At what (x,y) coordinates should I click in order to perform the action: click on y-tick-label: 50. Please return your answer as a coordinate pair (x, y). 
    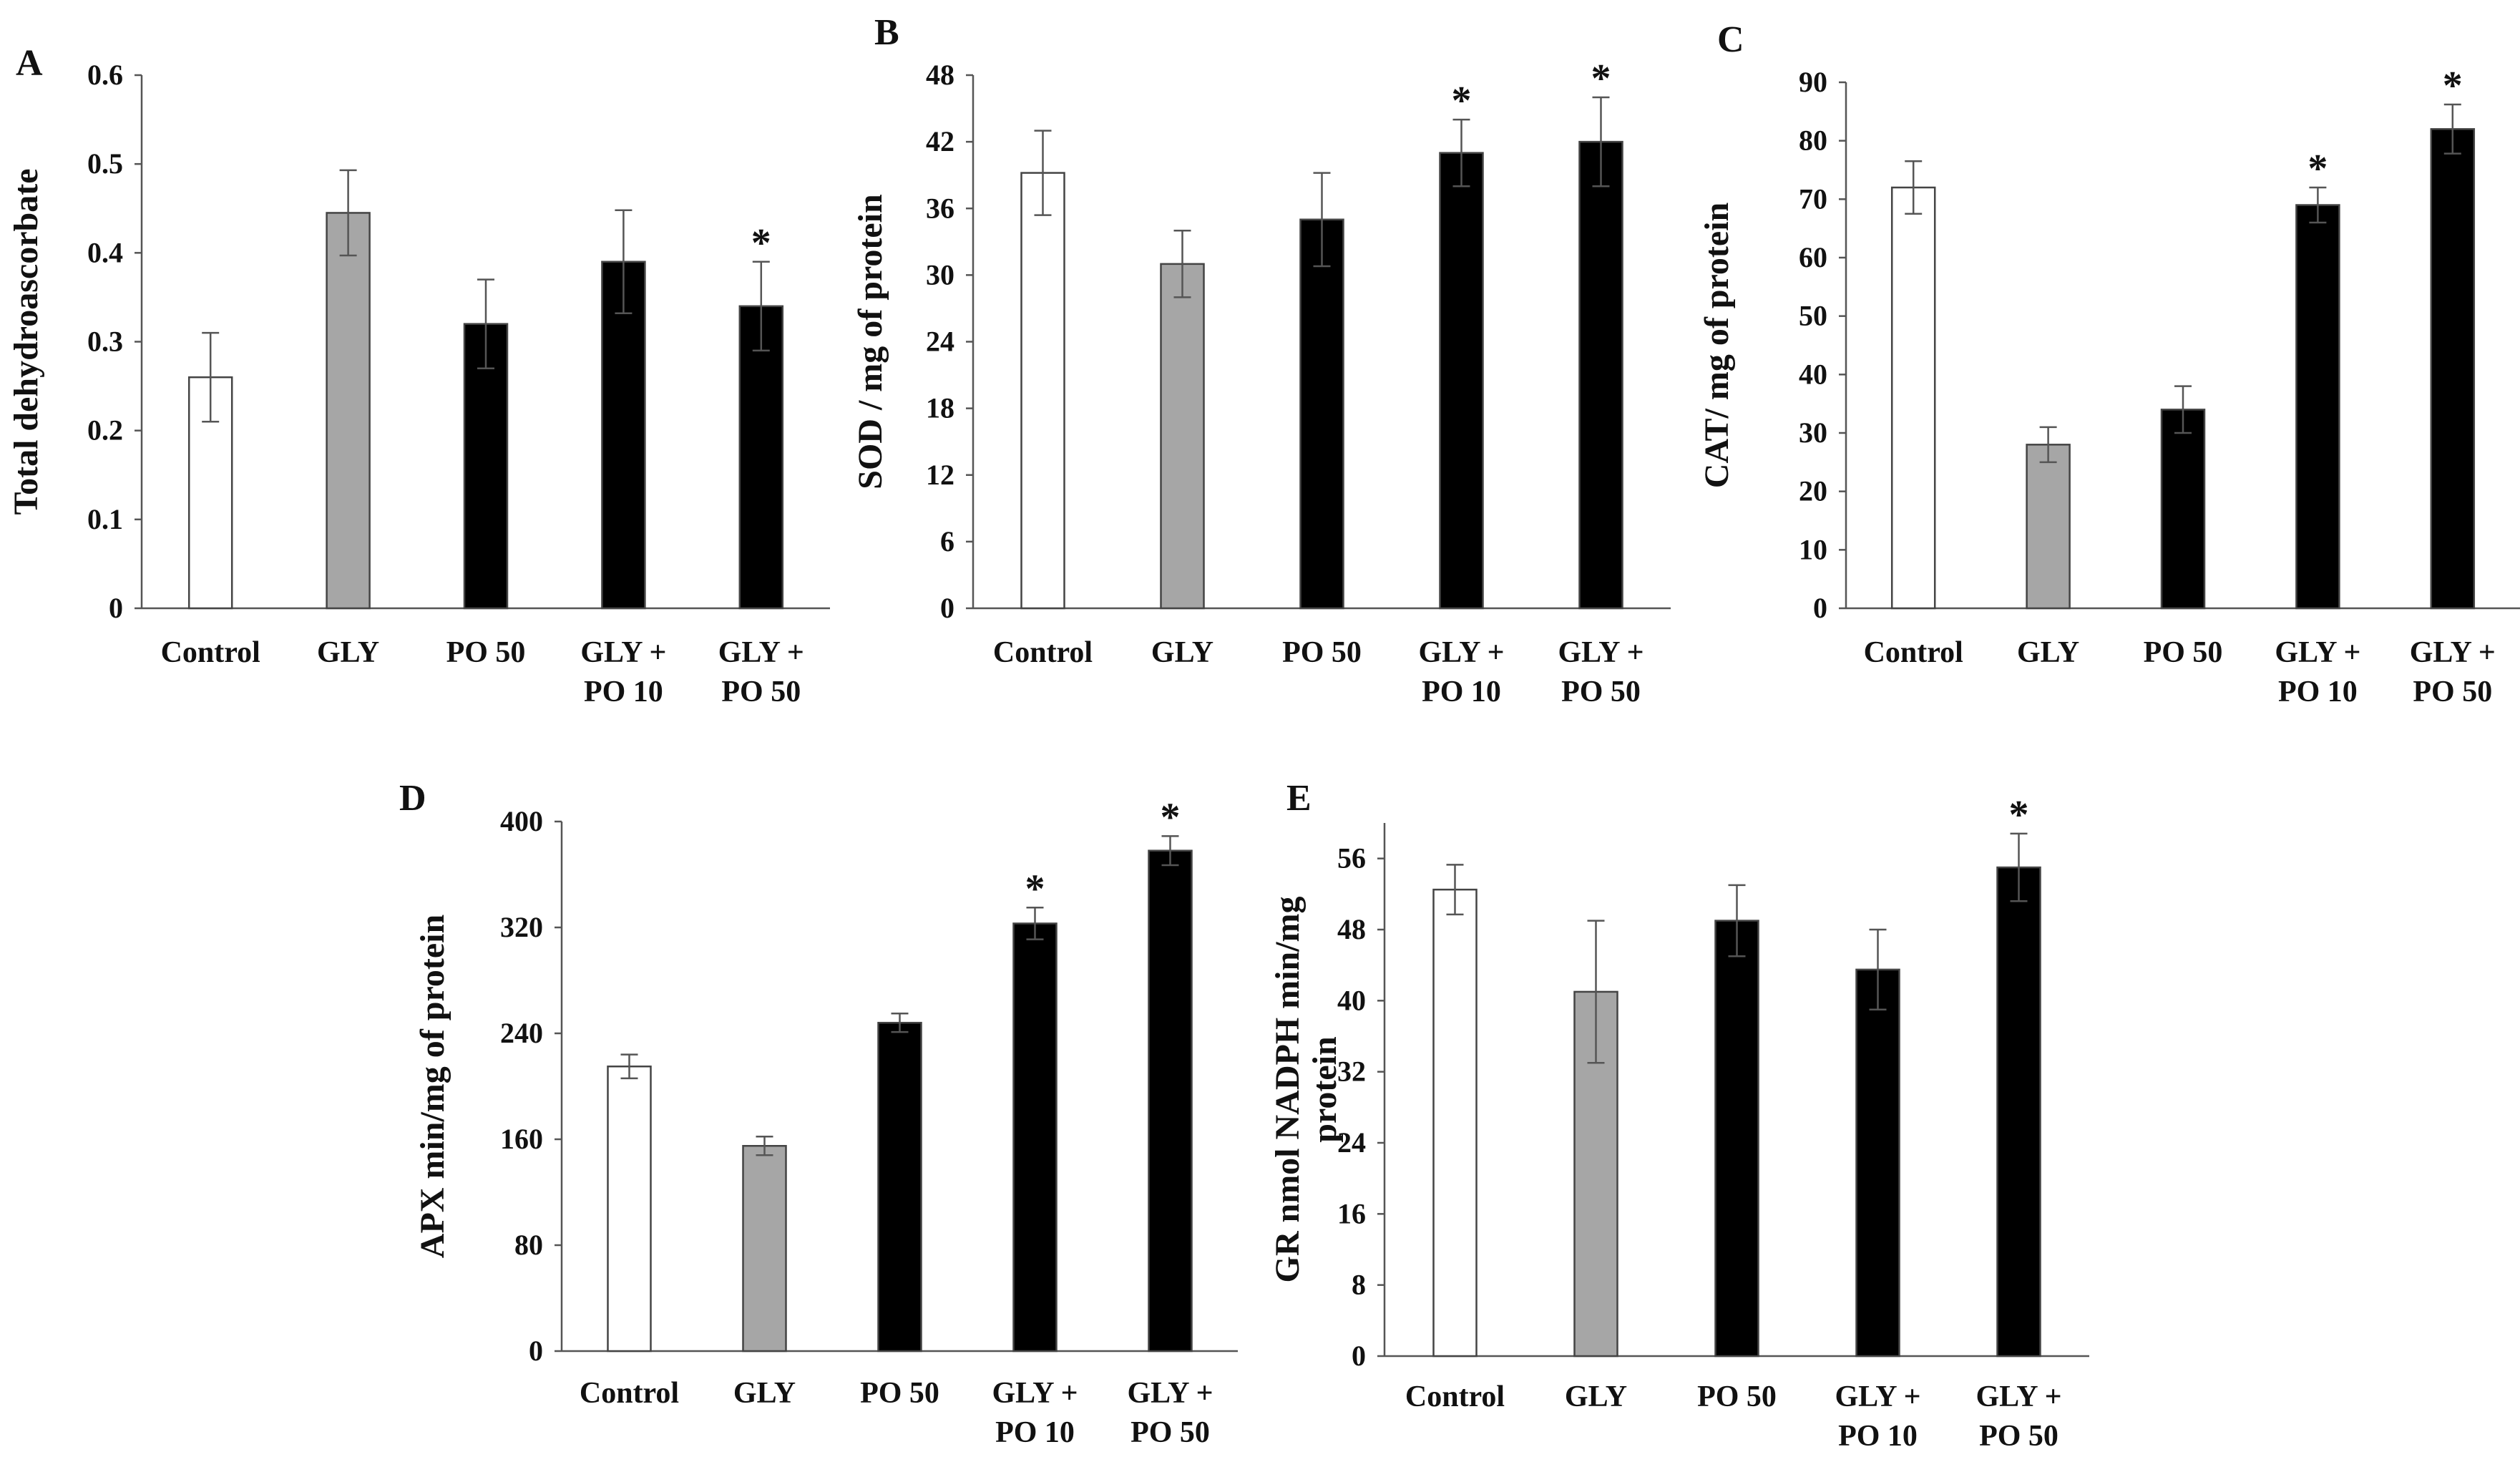
    Looking at the image, I should click on (1813, 316).